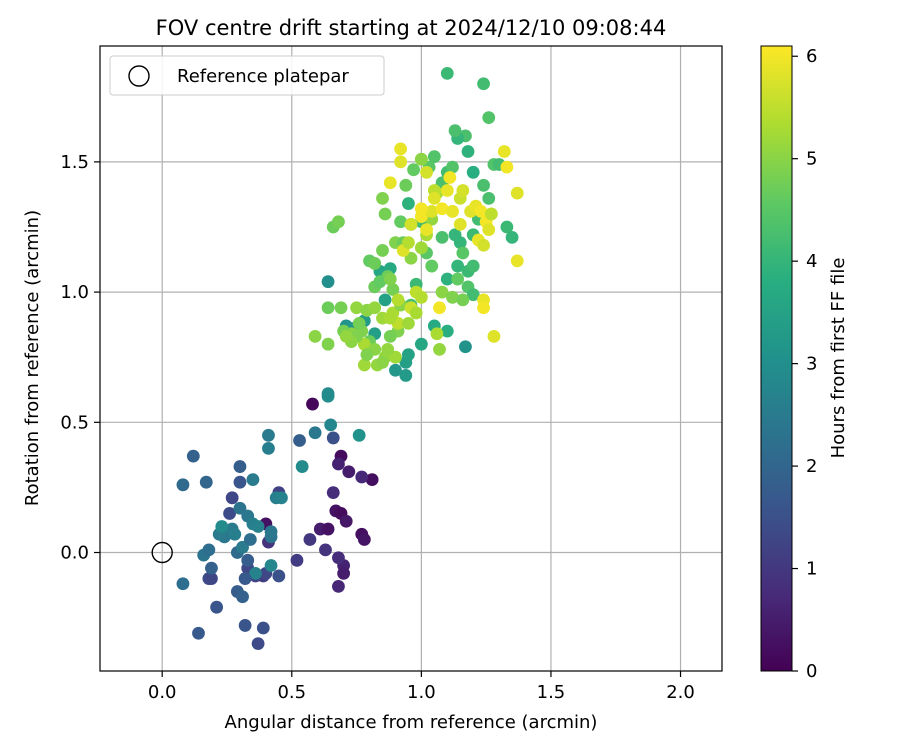 Image resolution: width=900 pixels, height=754 pixels. I want to click on colorbar: 0 1 2 3 4 5 6 Hours from first FF file, so click(804, 363).